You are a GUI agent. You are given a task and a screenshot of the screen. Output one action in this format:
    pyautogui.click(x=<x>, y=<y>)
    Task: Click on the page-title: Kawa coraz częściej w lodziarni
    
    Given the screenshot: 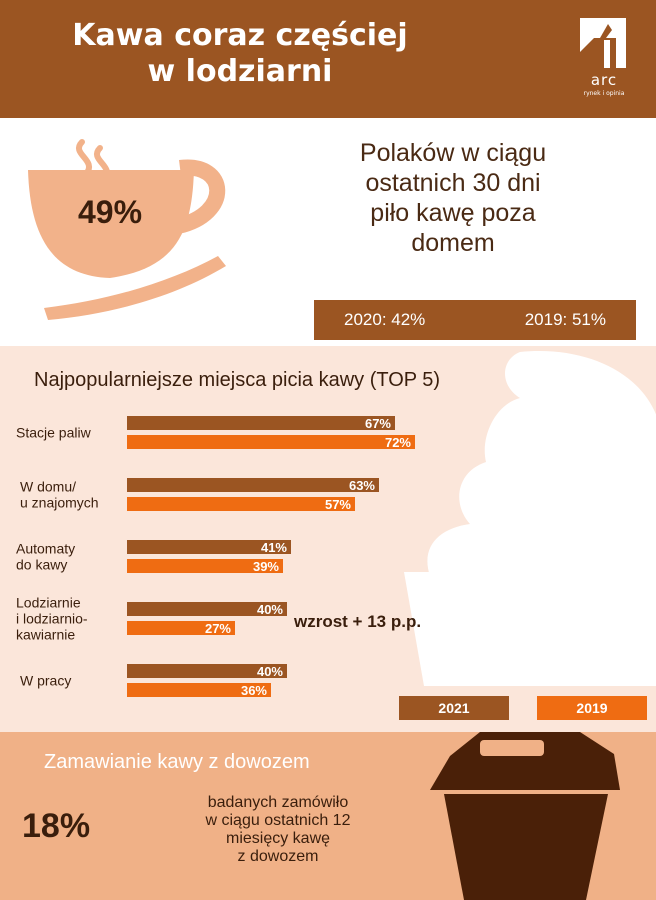 What is the action you would take?
    pyautogui.click(x=240, y=54)
    